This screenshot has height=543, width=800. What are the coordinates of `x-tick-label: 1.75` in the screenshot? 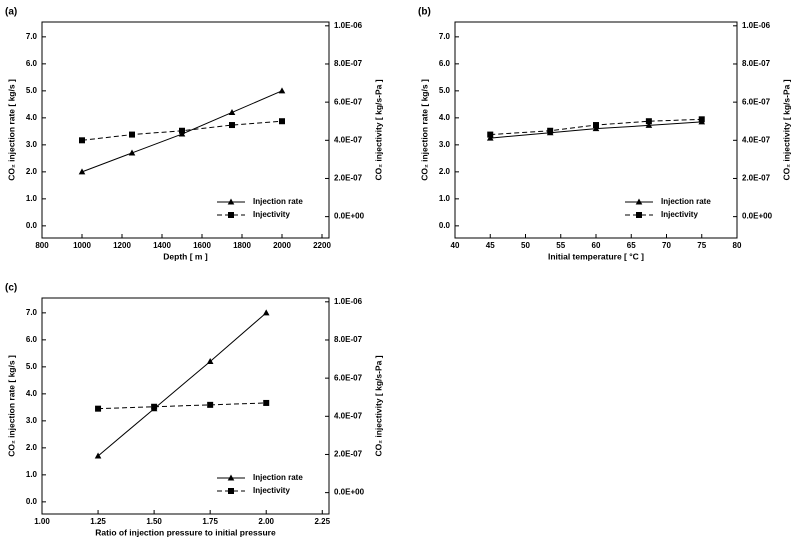 It's located at (210, 521).